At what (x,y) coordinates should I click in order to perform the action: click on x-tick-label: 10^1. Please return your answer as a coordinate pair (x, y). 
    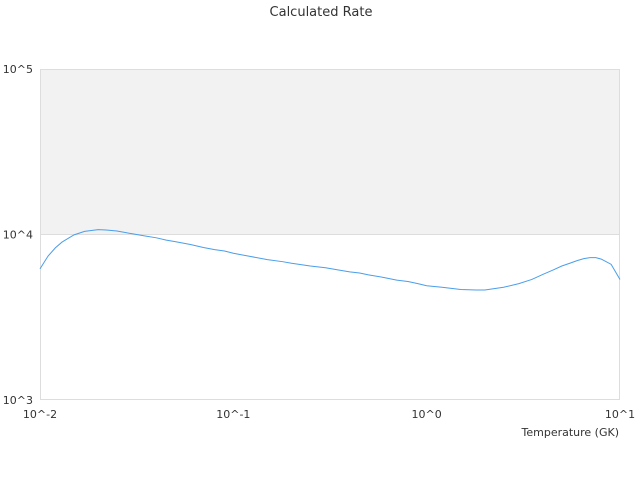
    Looking at the image, I should click on (620, 414).